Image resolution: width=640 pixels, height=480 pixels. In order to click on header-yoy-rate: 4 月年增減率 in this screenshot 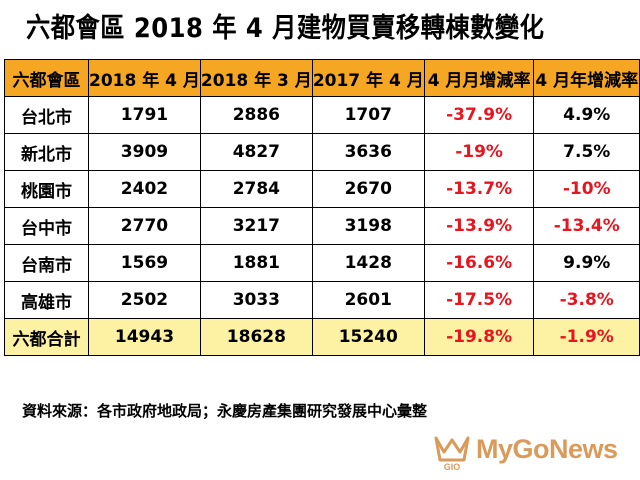, I will do `click(586, 78)`.